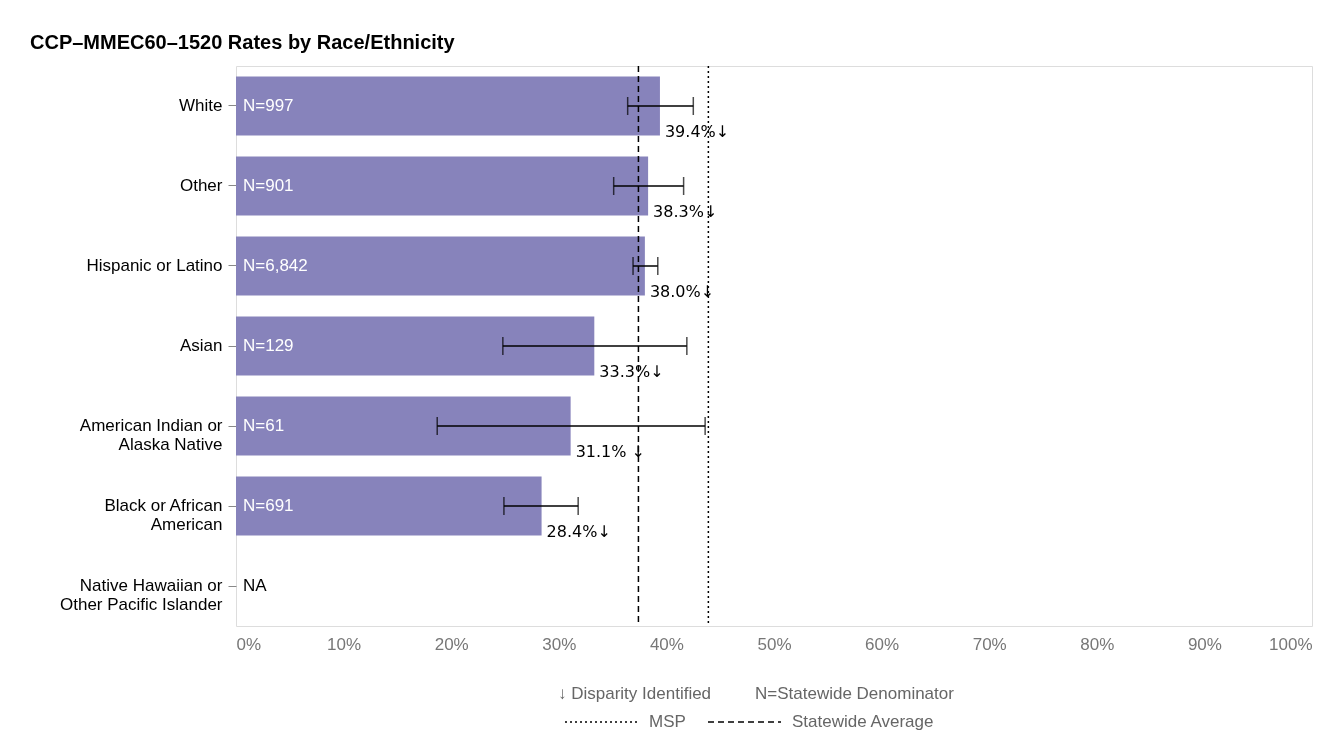 This screenshot has height=750, width=1341. What do you see at coordinates (1097, 644) in the screenshot?
I see `x-tick-label: 80%` at bounding box center [1097, 644].